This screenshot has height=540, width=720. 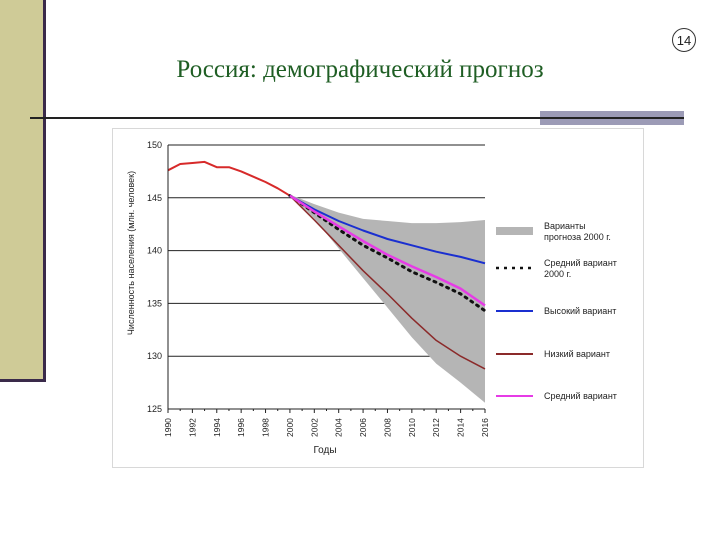 What do you see at coordinates (612, 118) in the screenshot?
I see `title-rule-accent` at bounding box center [612, 118].